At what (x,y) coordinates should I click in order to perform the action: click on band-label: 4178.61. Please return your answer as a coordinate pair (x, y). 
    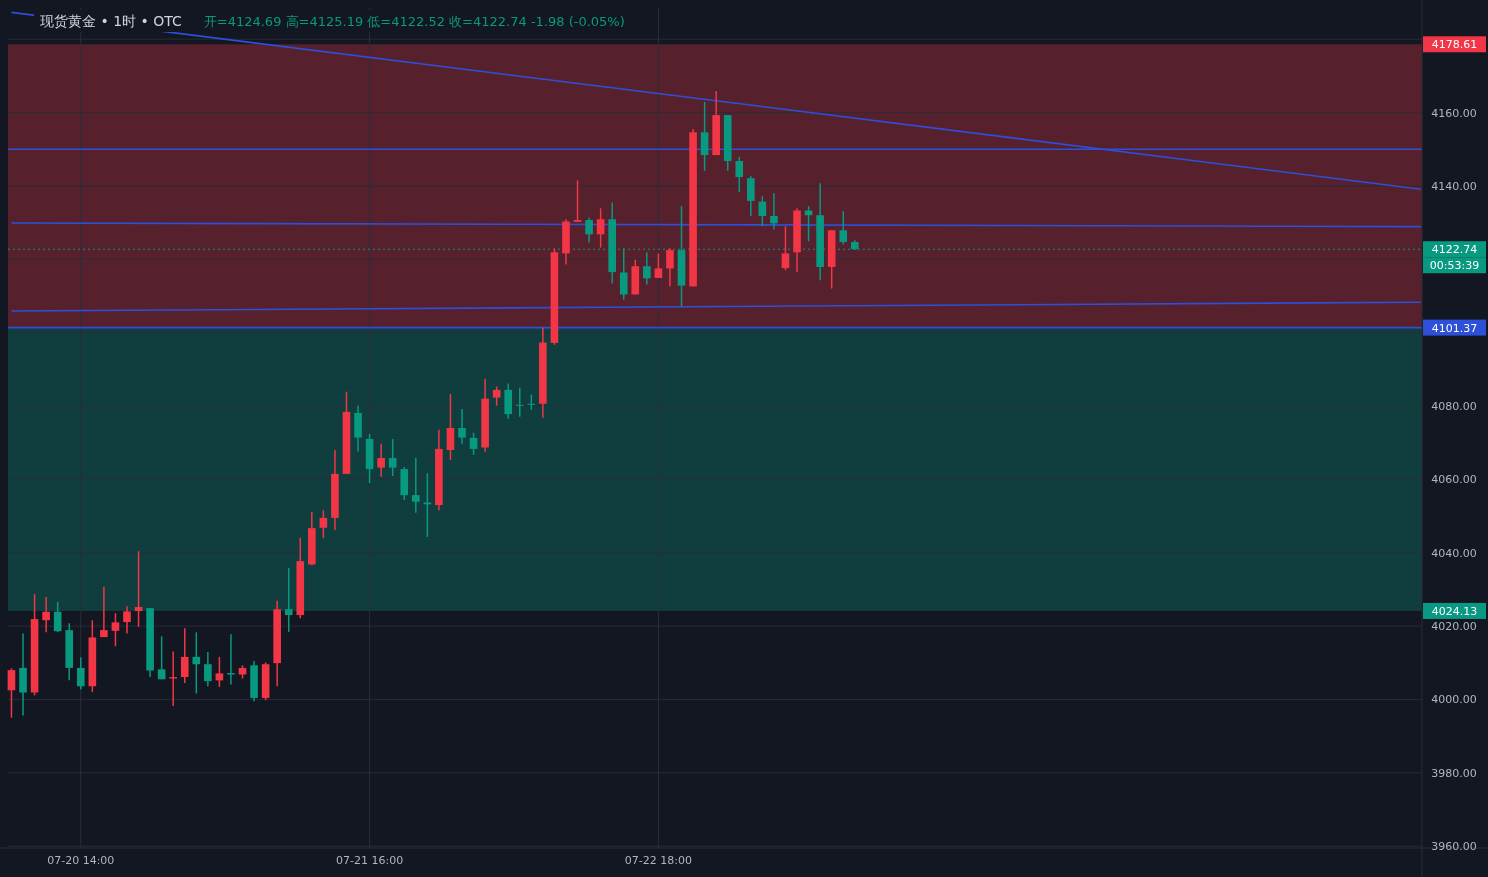
    Looking at the image, I should click on (1454, 45).